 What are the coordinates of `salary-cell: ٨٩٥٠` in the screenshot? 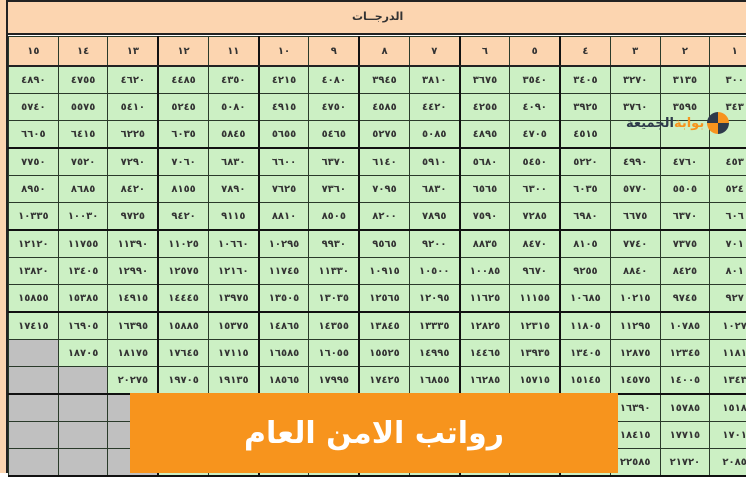 It's located at (34, 189).